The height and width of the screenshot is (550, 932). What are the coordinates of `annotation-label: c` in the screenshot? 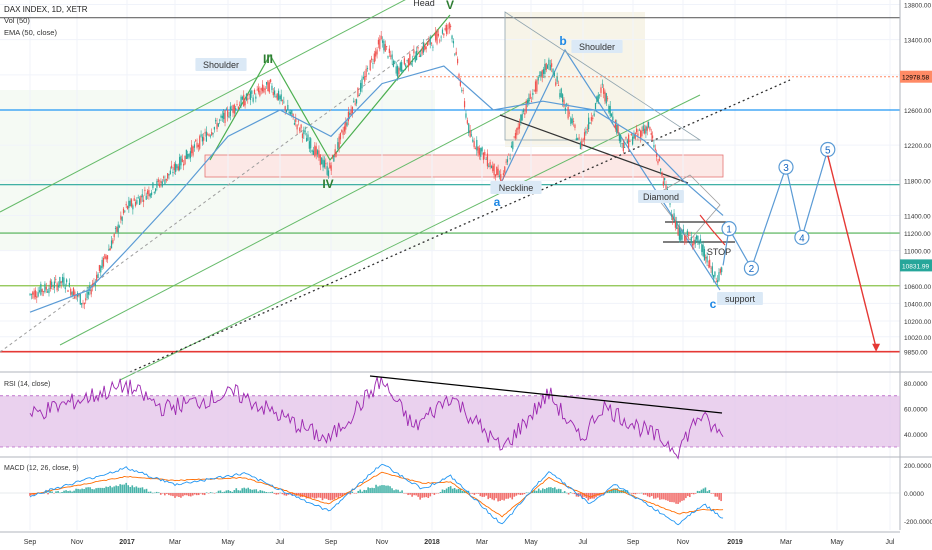 It's located at (713, 304).